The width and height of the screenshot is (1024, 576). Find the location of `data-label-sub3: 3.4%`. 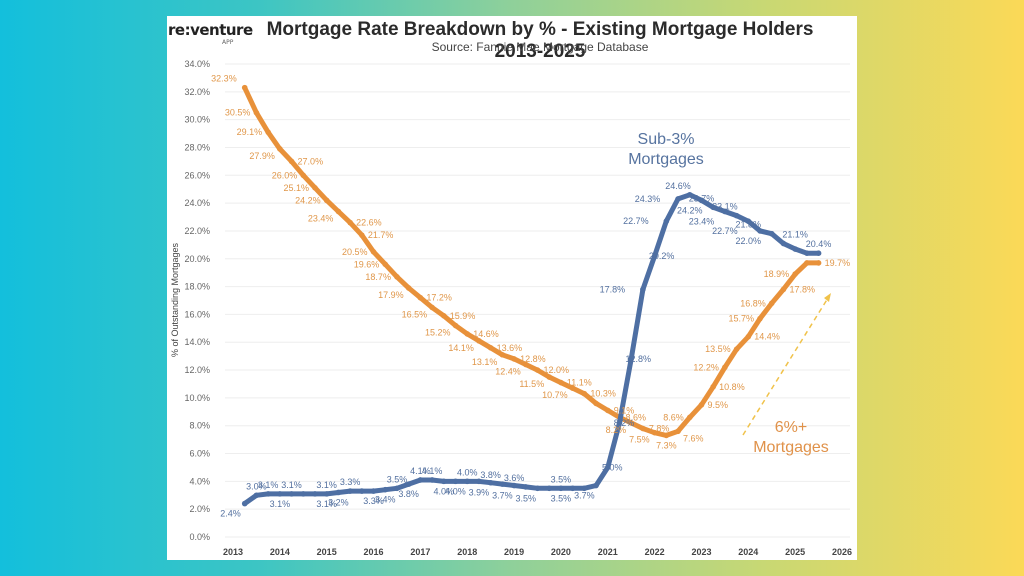

data-label-sub3: 3.4% is located at coordinates (385, 500).